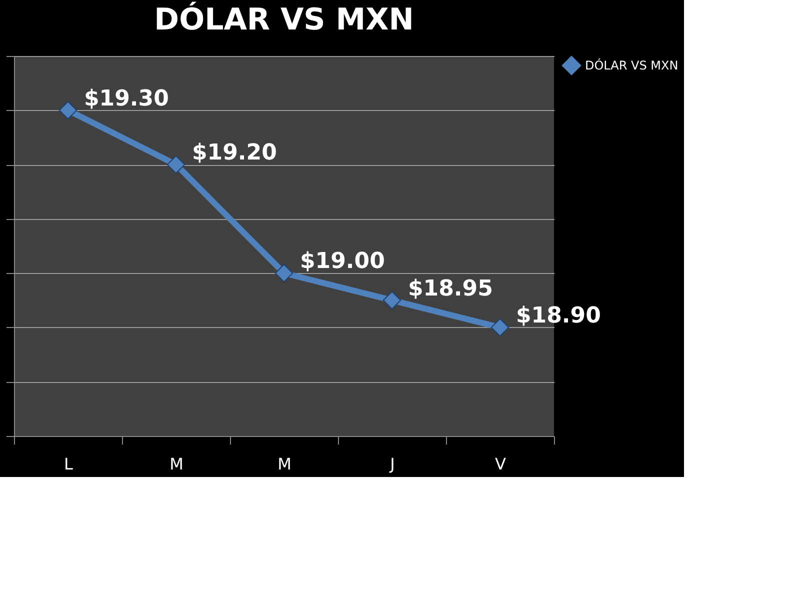 Image resolution: width=800 pixels, height=600 pixels. What do you see at coordinates (342, 261) in the screenshot?
I see `data-label: $19.00` at bounding box center [342, 261].